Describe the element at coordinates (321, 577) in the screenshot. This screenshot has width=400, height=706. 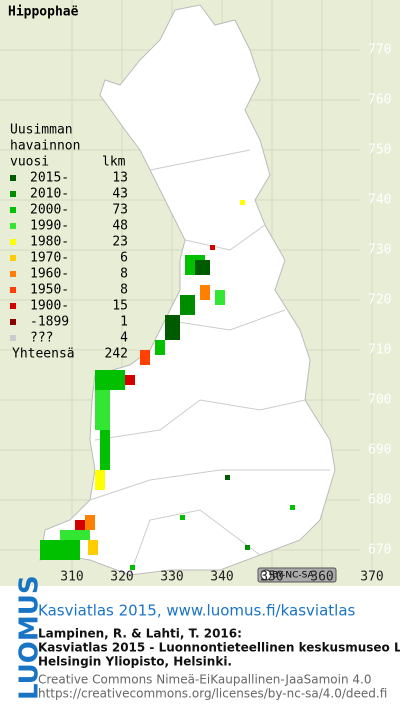
I see `x-tick-label: 360` at that location.